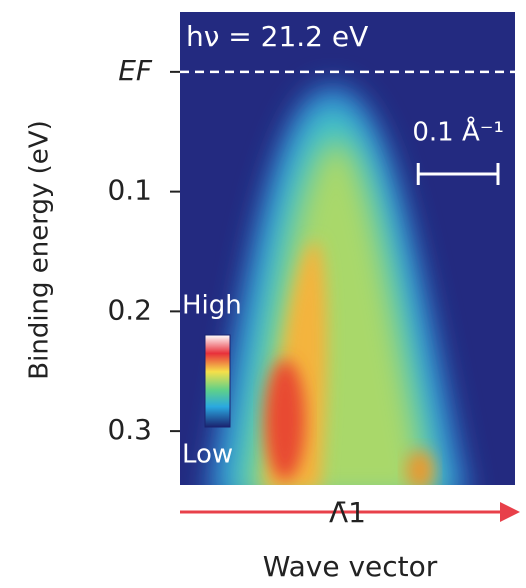 The height and width of the screenshot is (588, 526). What do you see at coordinates (510, 512) in the screenshot?
I see `arrow-head` at bounding box center [510, 512].